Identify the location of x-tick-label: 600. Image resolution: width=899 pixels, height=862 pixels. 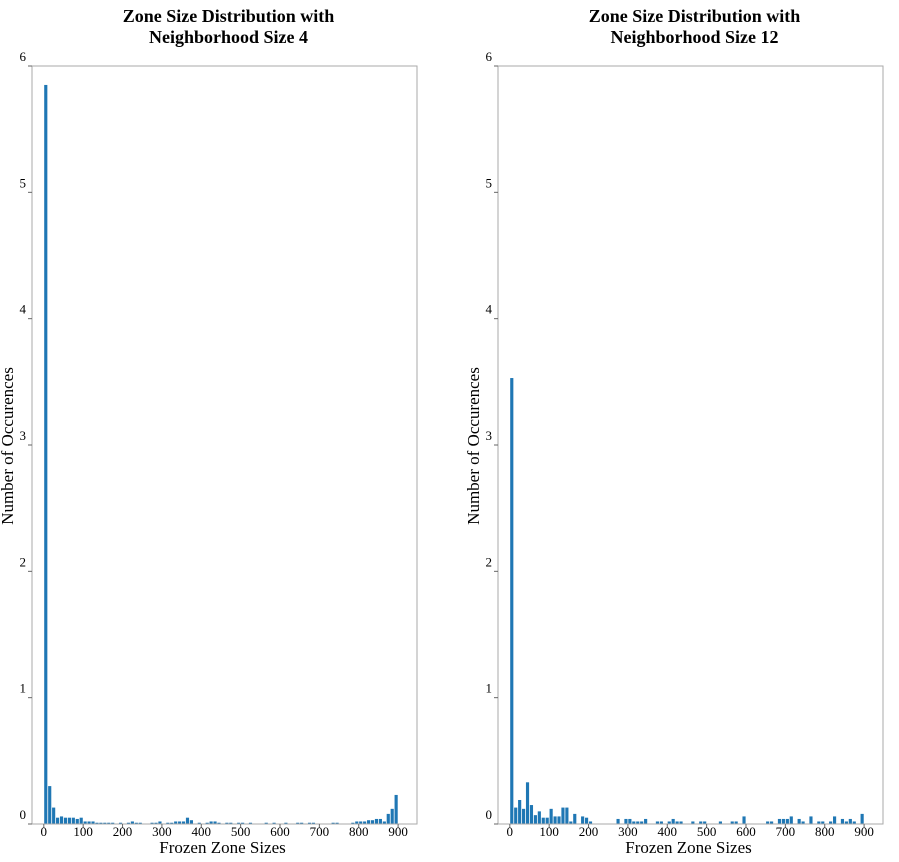
(280, 831).